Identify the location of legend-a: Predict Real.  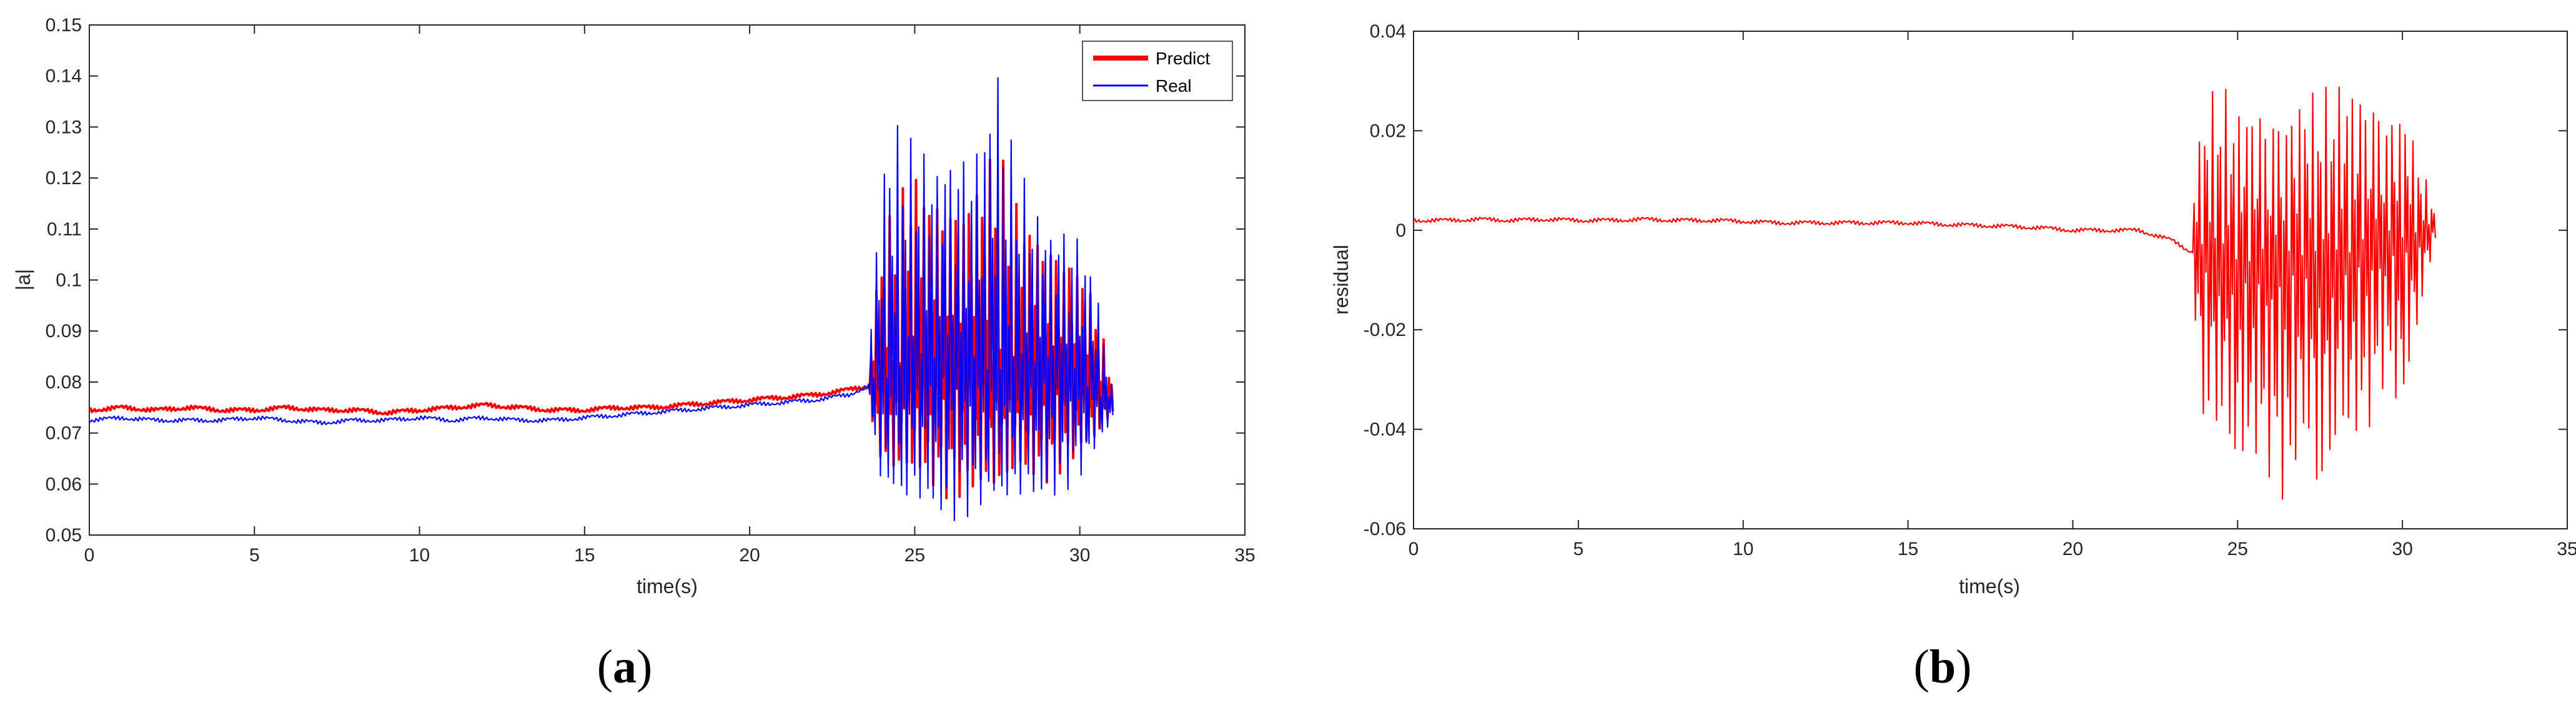
(1157, 71).